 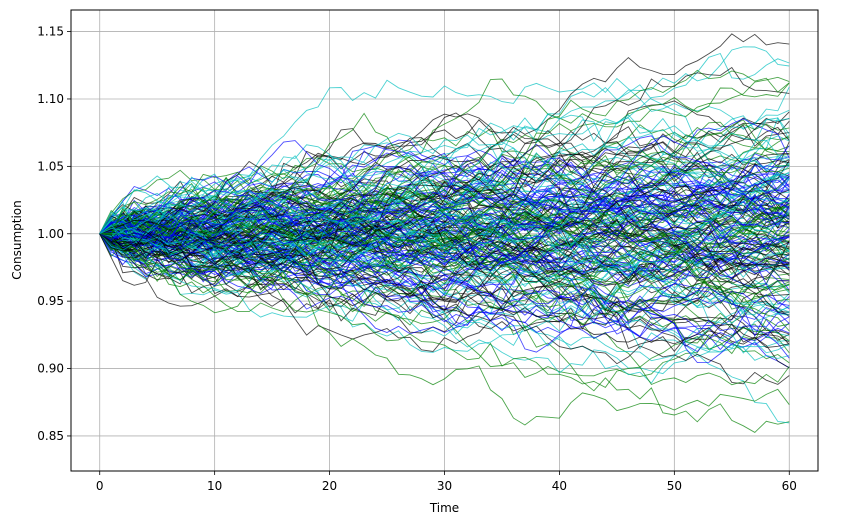 I want to click on y-tick-label: 0.90, so click(x=50, y=369).